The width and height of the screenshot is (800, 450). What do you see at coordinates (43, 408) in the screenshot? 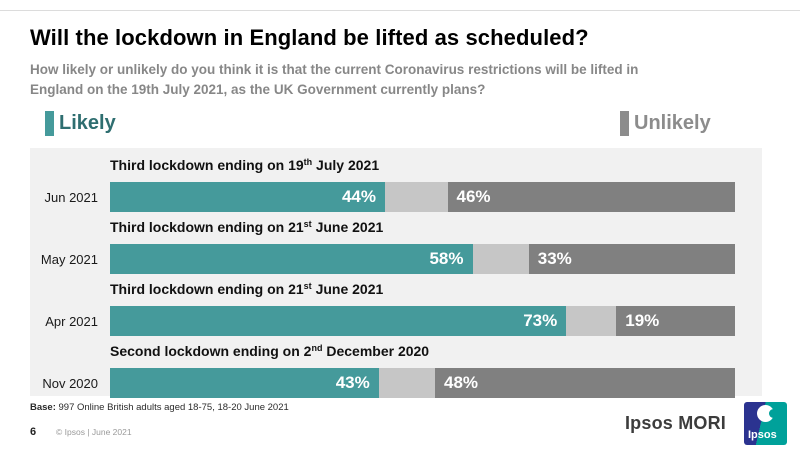
I see `base-note-label: Base:` at bounding box center [43, 408].